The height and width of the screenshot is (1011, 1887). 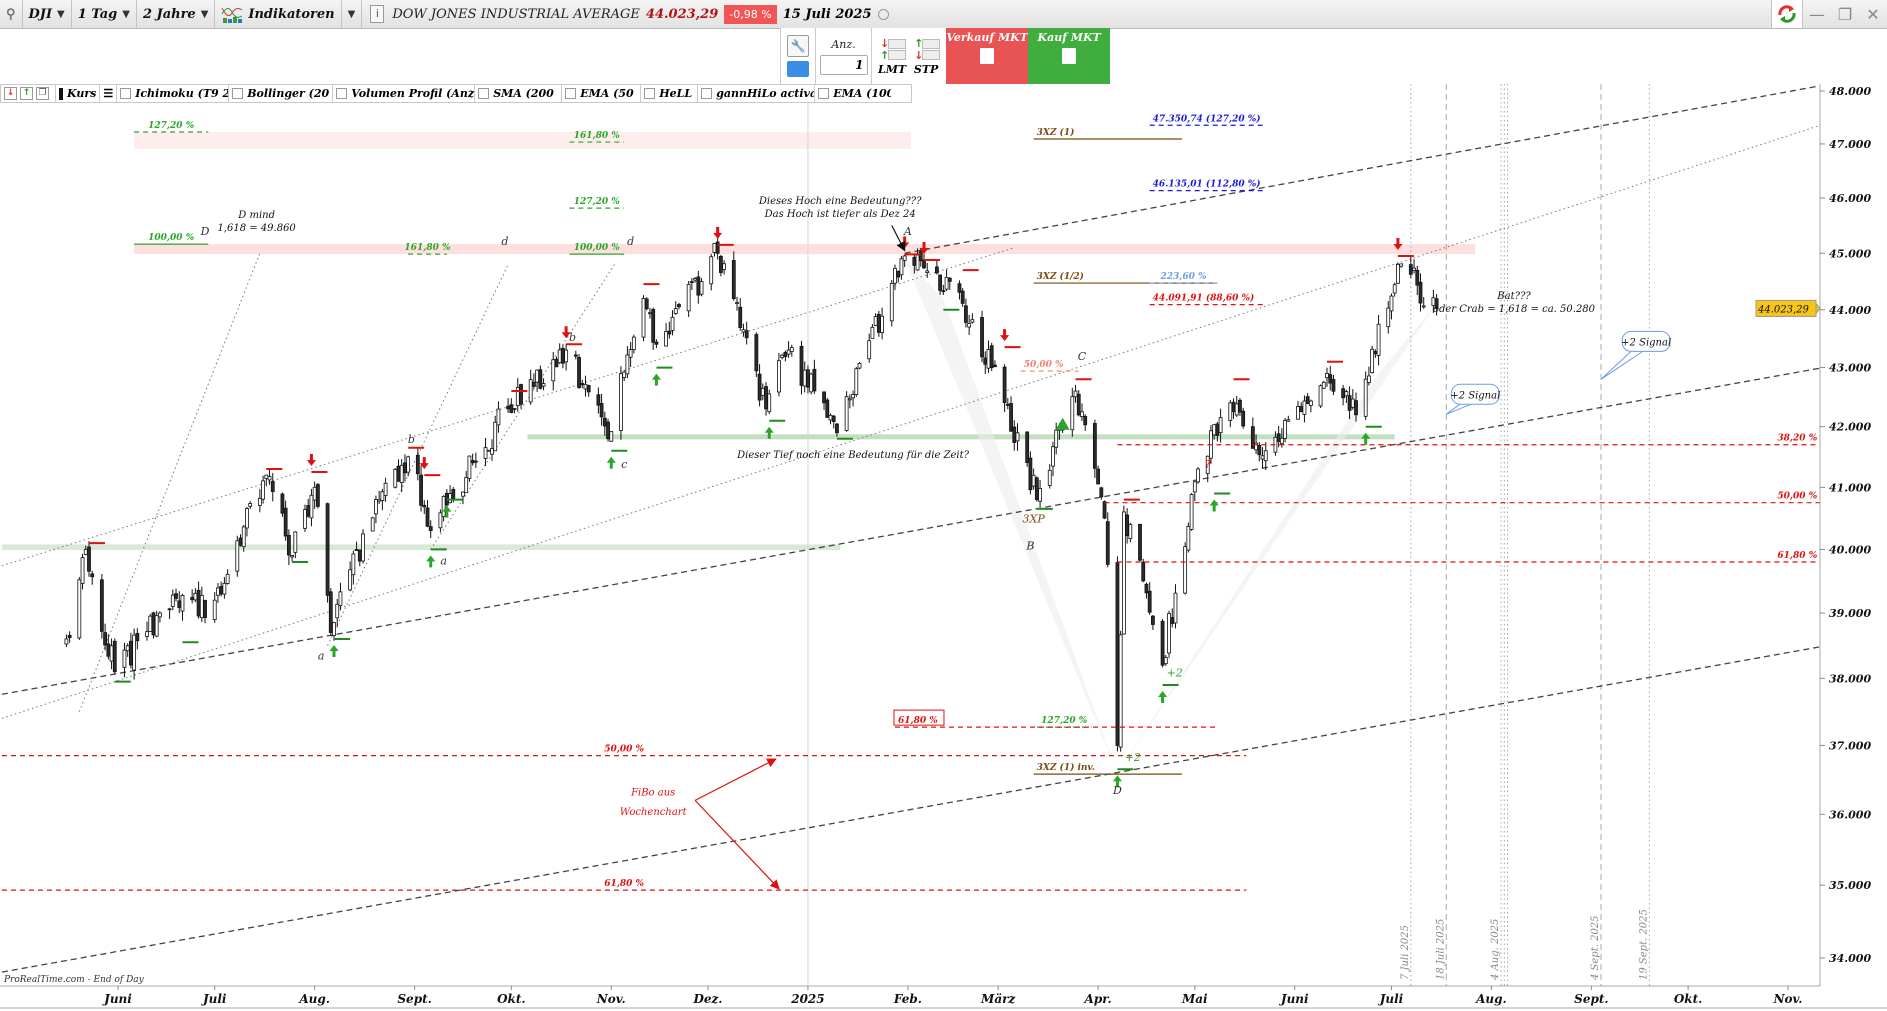 I want to click on period-selector: 2 Jahre ▼, so click(x=176, y=14).